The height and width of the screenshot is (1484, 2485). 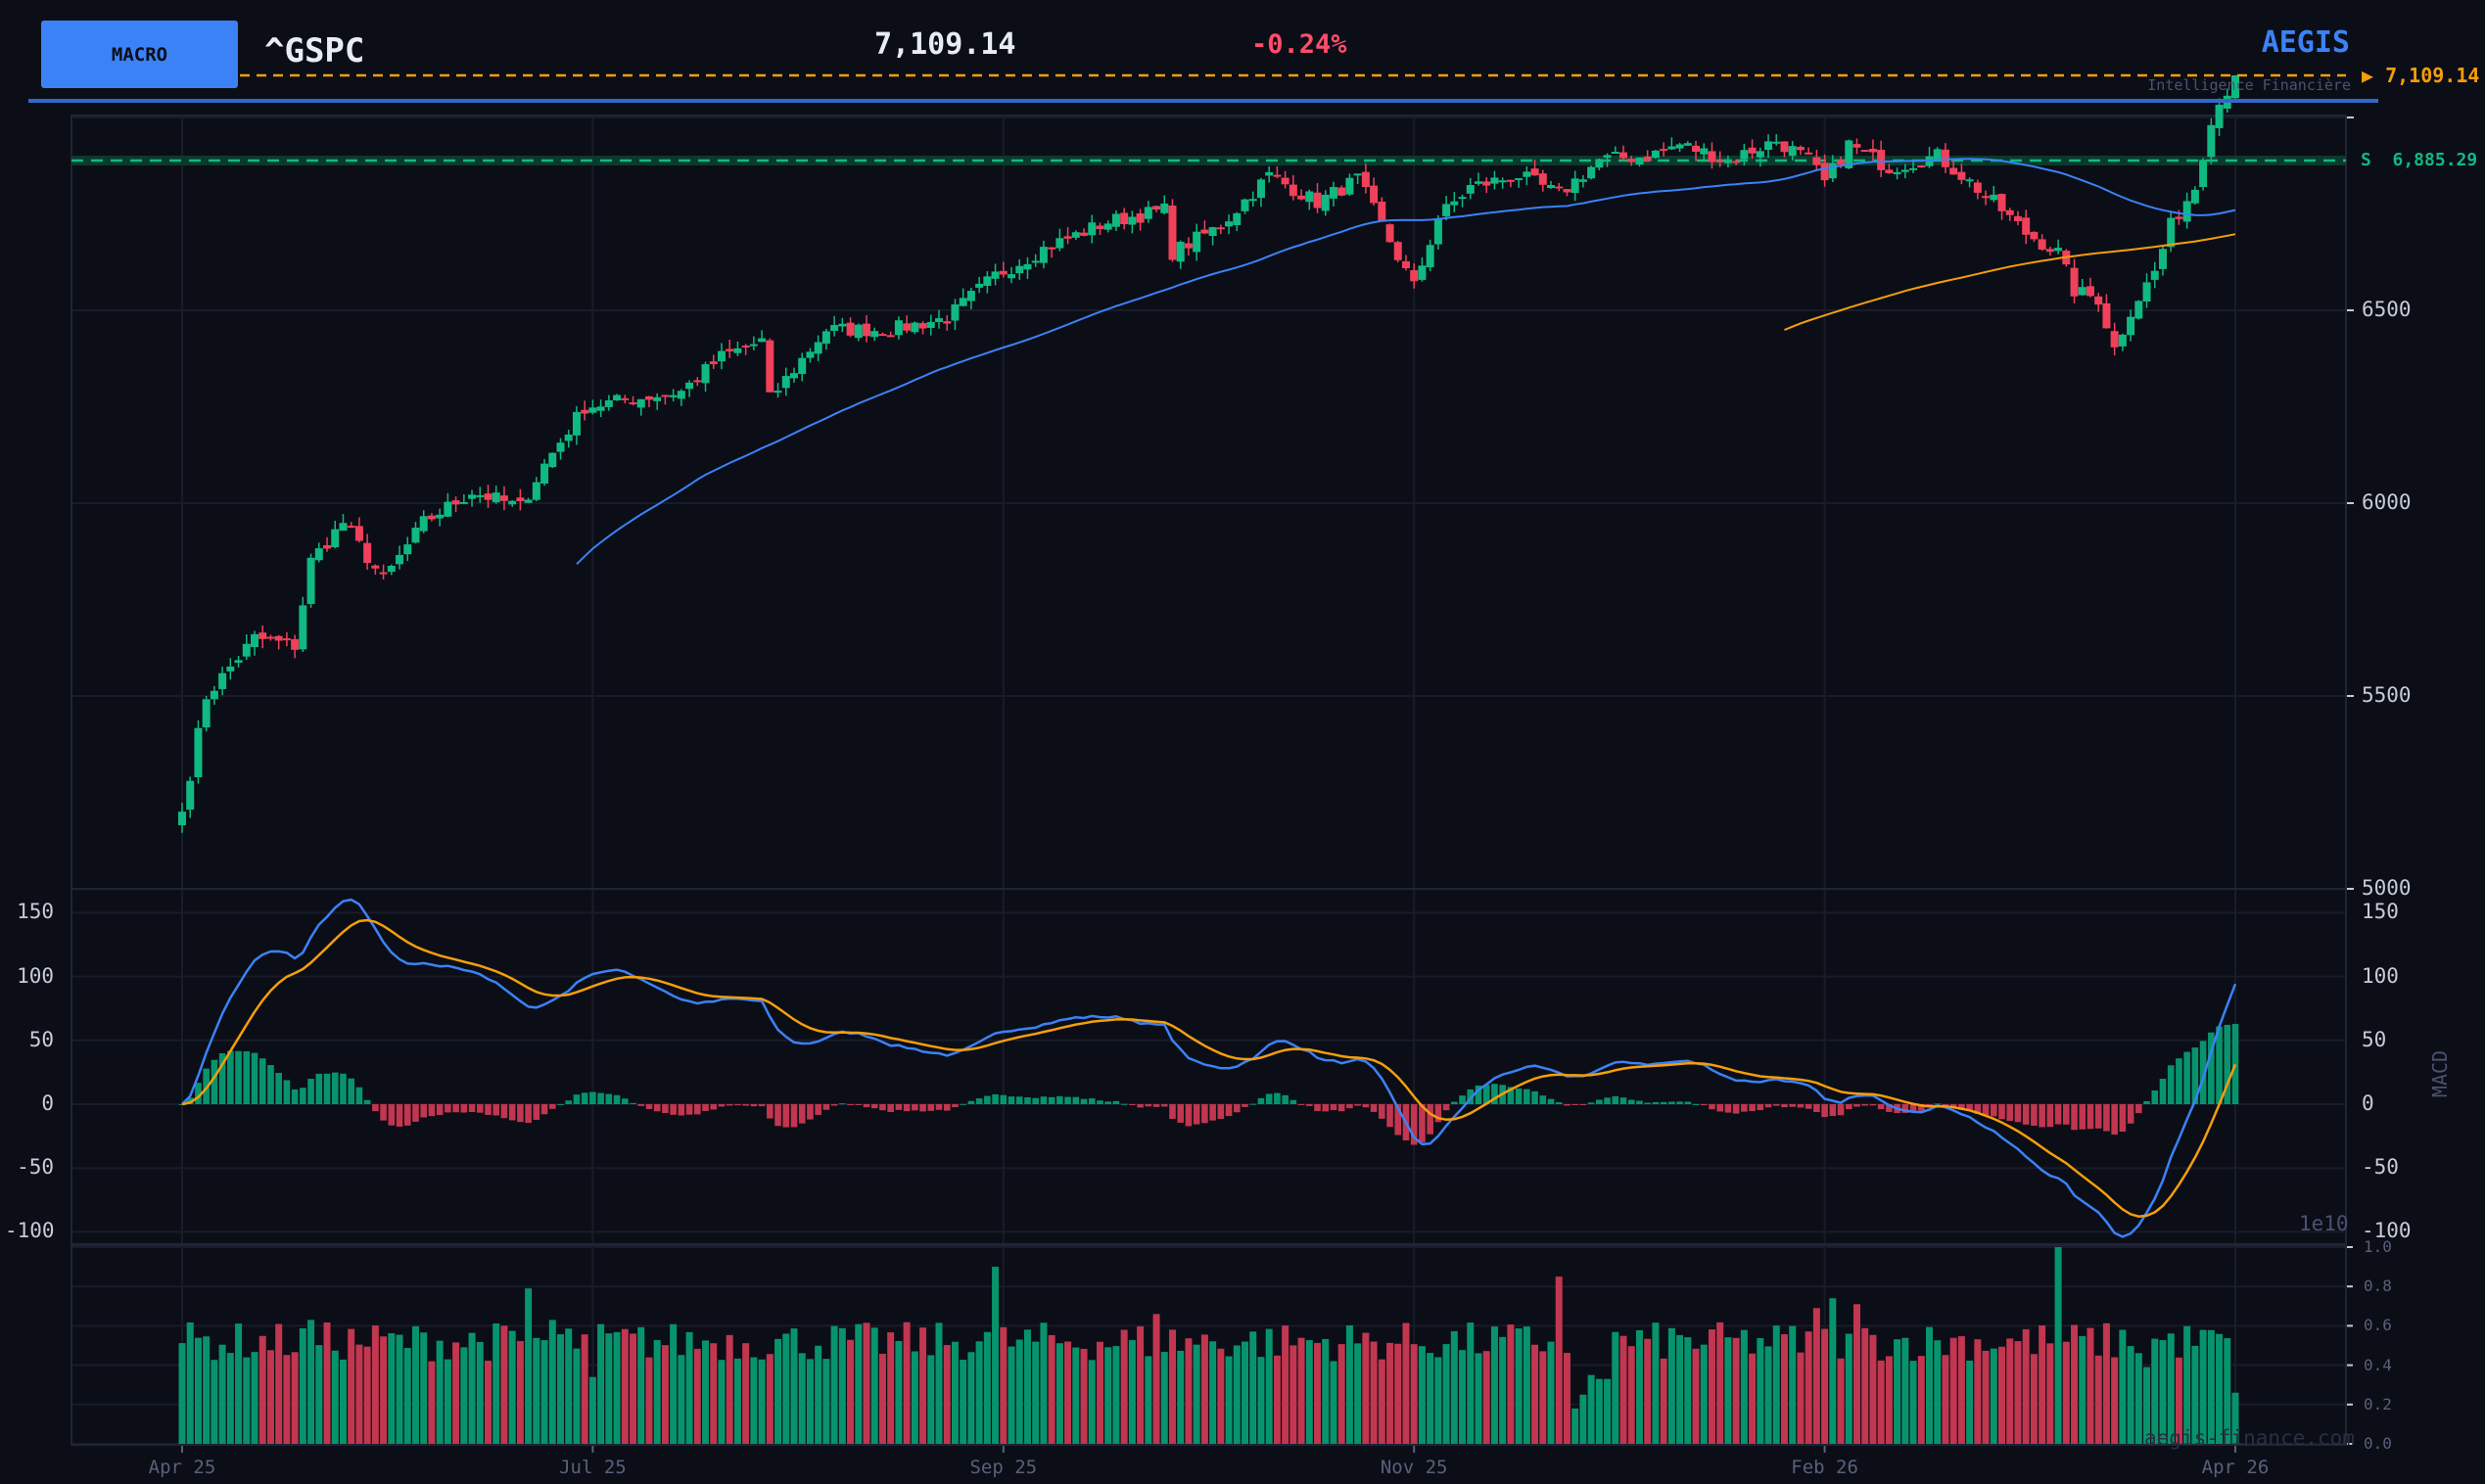 What do you see at coordinates (1003, 1467) in the screenshot?
I see `x-tick-label: Sep 25` at bounding box center [1003, 1467].